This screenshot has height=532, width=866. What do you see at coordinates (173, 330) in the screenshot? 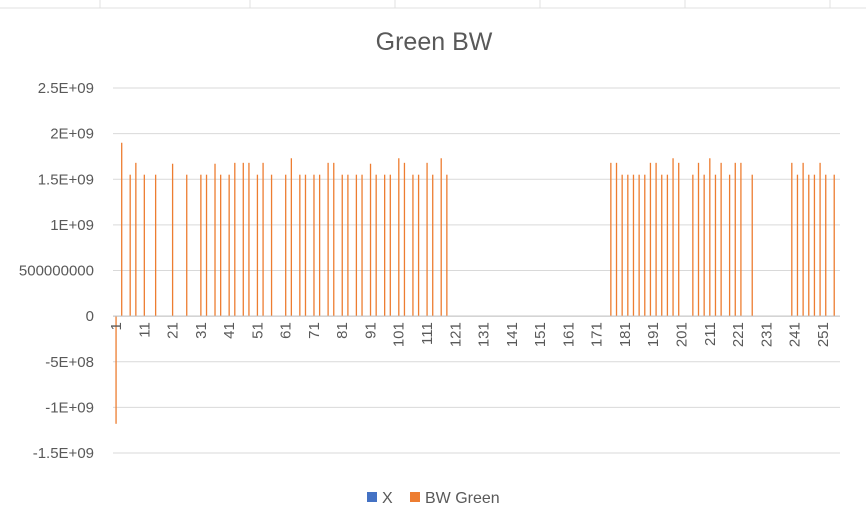
I see `x-tick-label: 21` at bounding box center [173, 330].